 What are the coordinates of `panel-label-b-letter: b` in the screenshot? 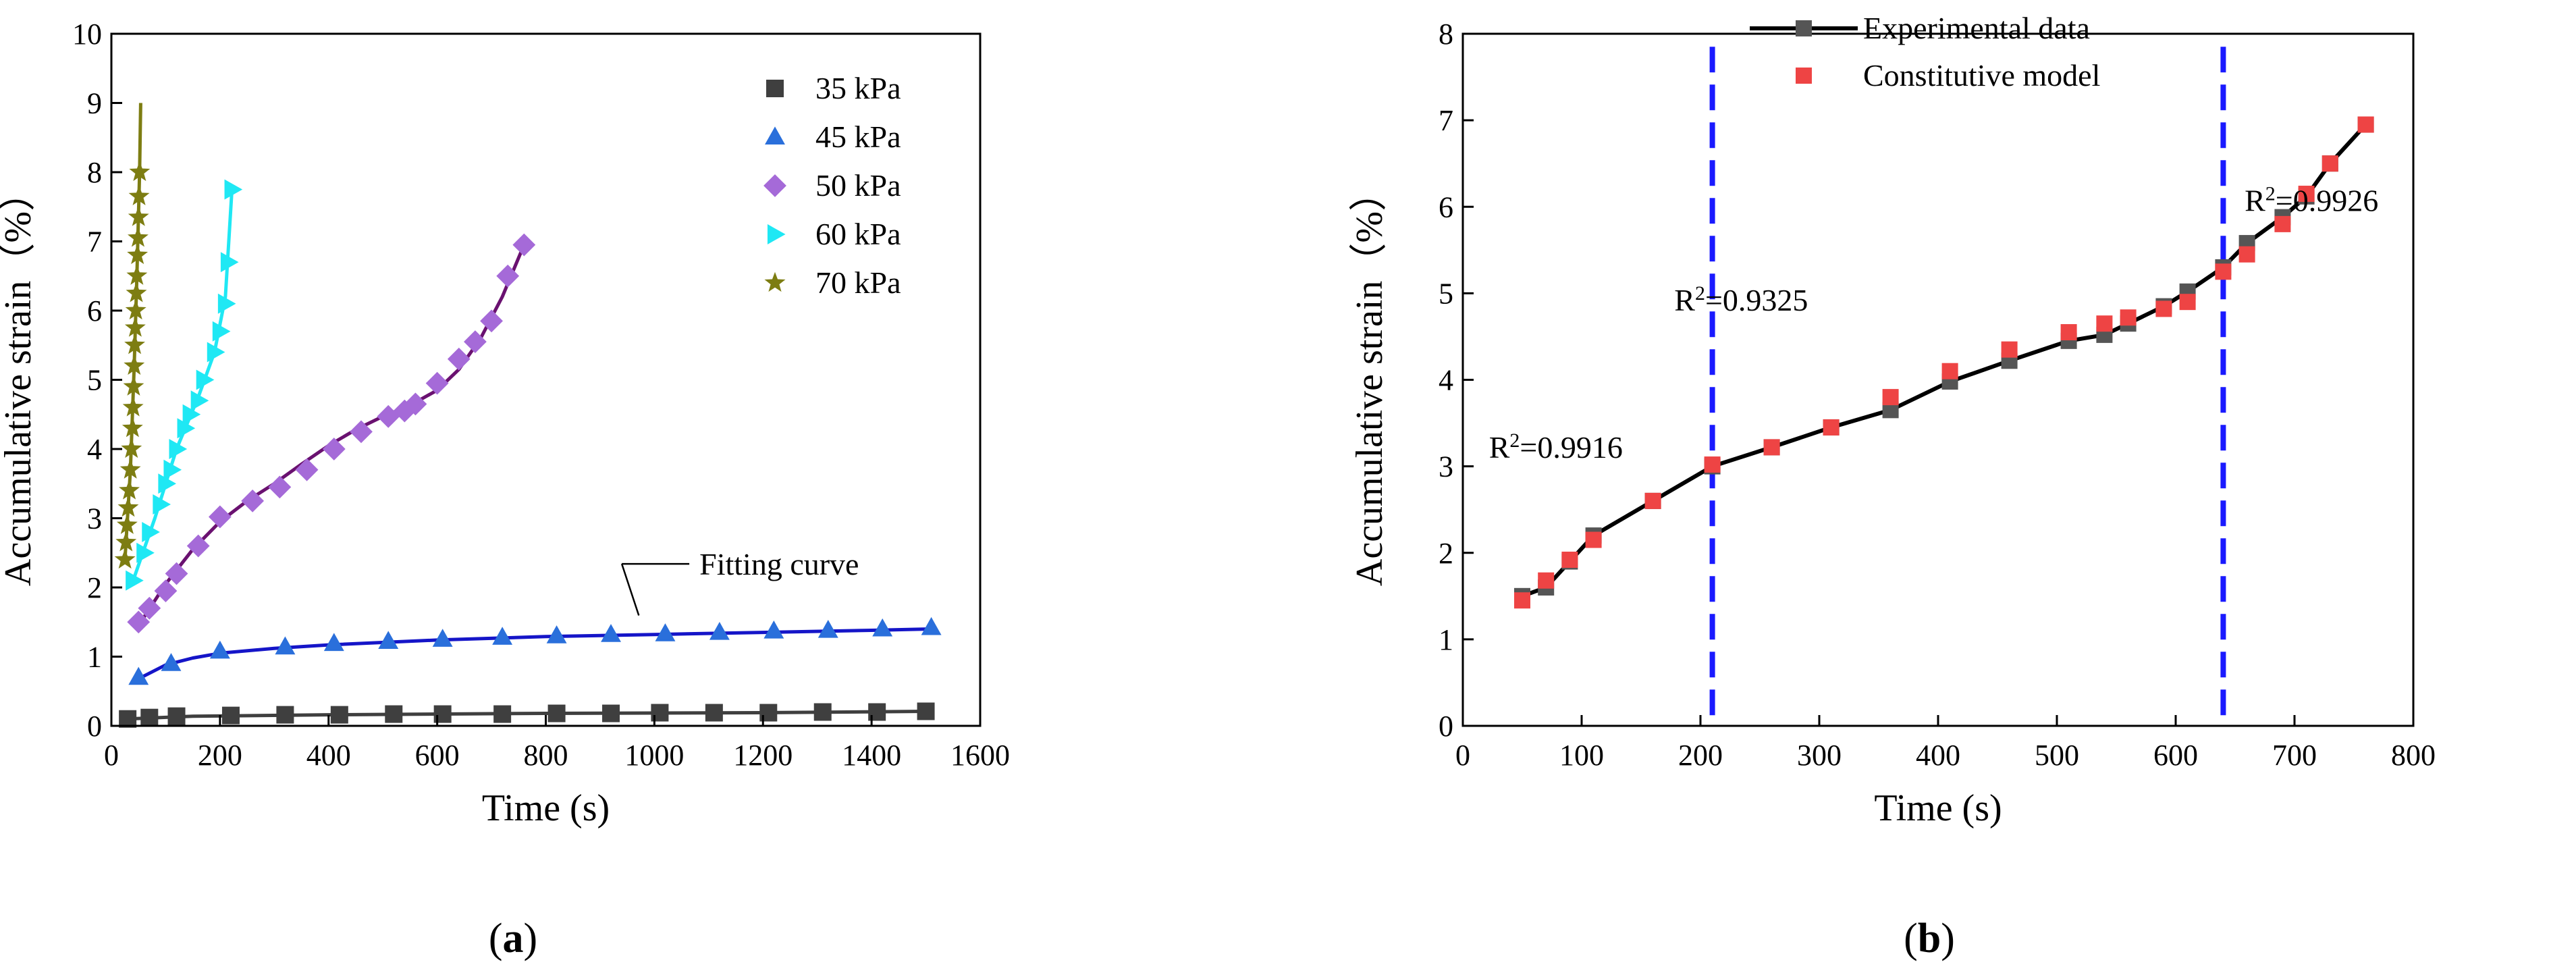 It's located at (1929, 939).